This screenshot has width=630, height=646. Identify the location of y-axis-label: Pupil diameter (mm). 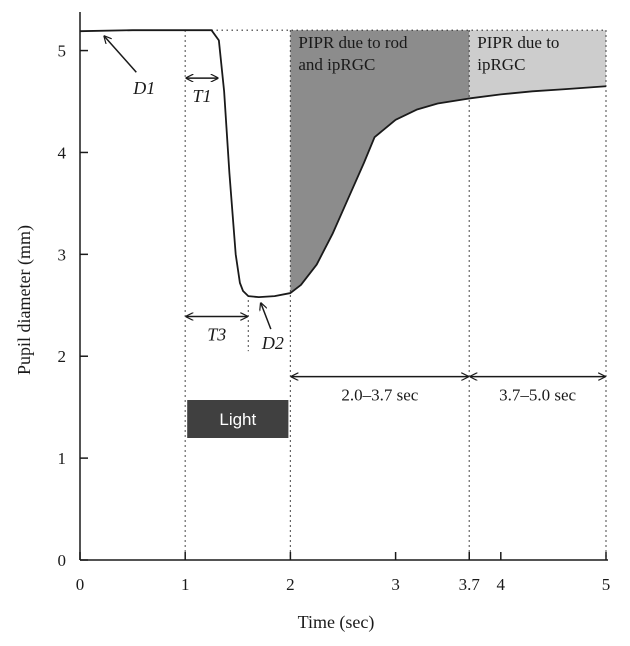
(24, 300).